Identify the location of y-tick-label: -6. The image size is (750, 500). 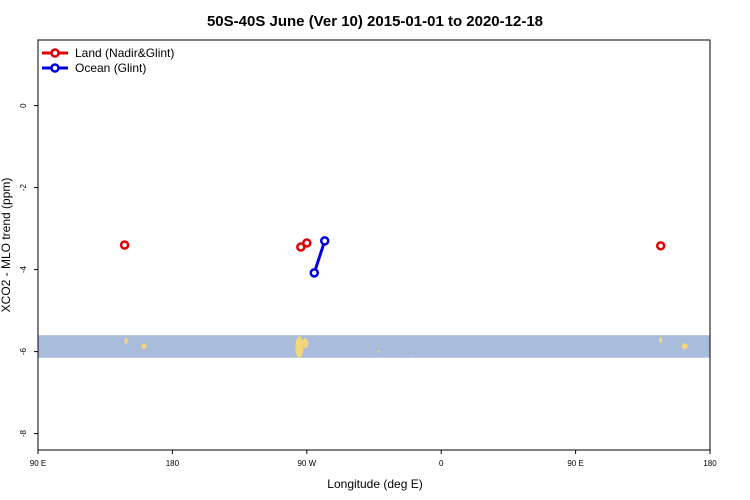
(23, 351).